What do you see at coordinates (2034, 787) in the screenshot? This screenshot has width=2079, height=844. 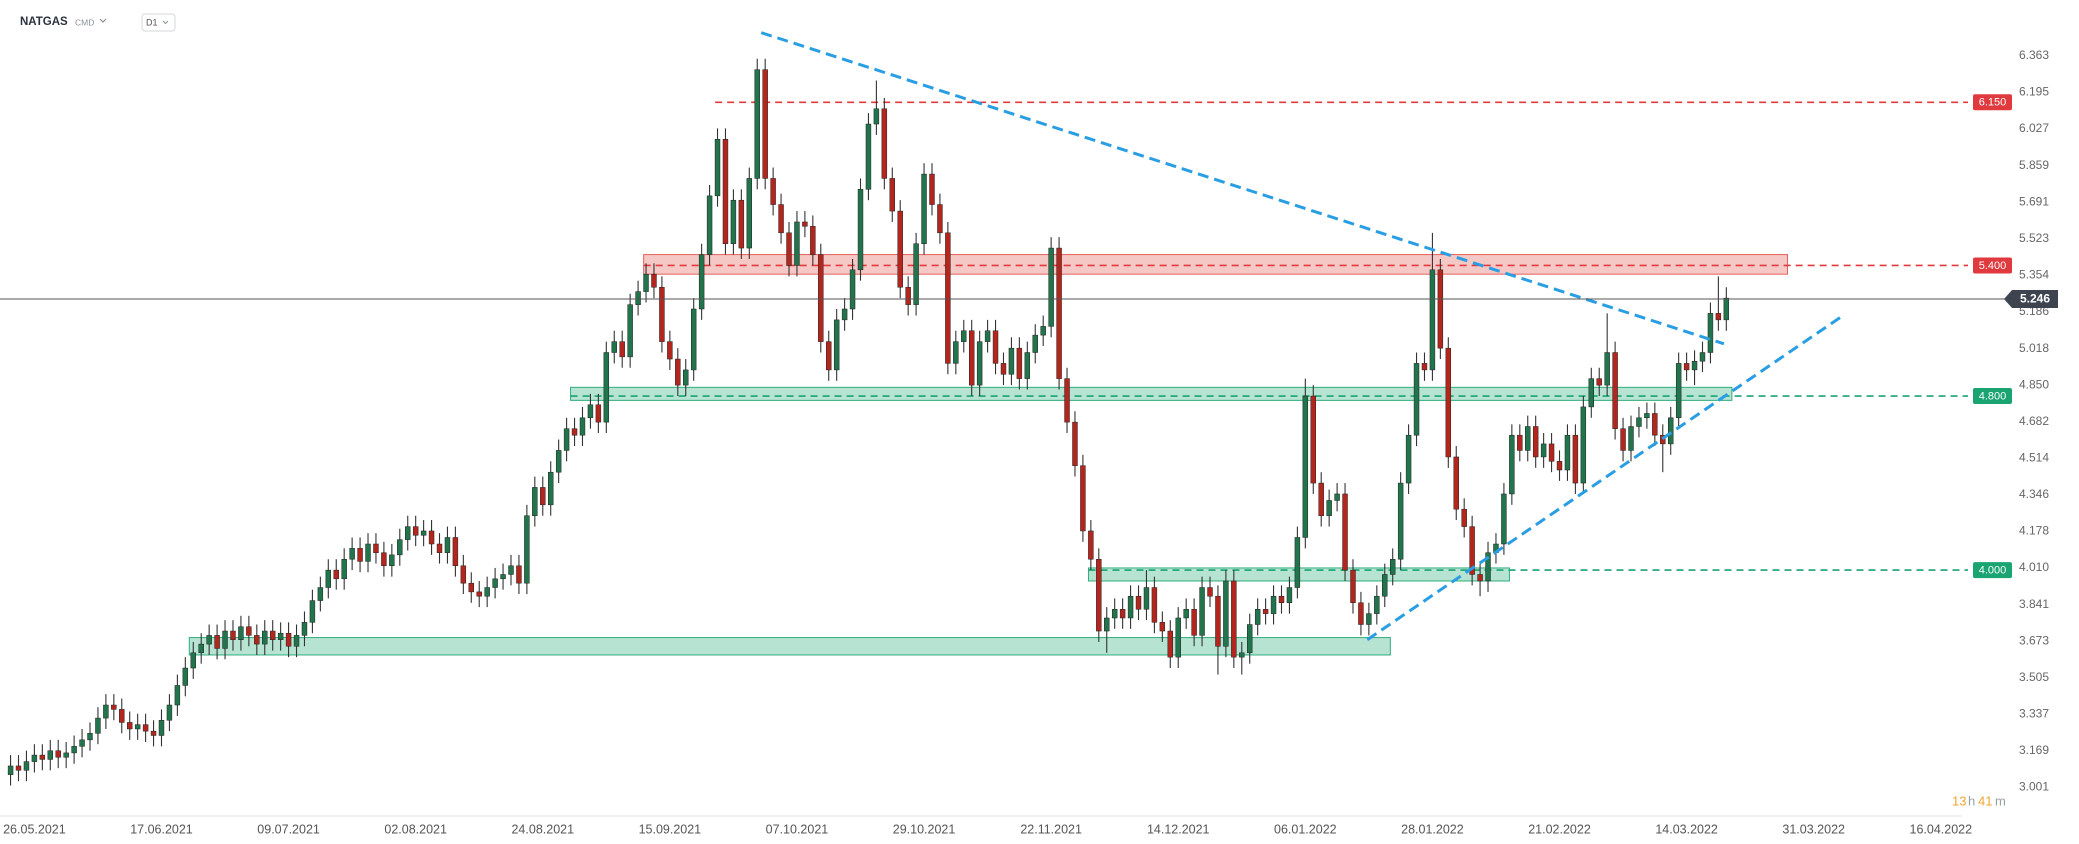 I see `y-tick-label: 3.001` at bounding box center [2034, 787].